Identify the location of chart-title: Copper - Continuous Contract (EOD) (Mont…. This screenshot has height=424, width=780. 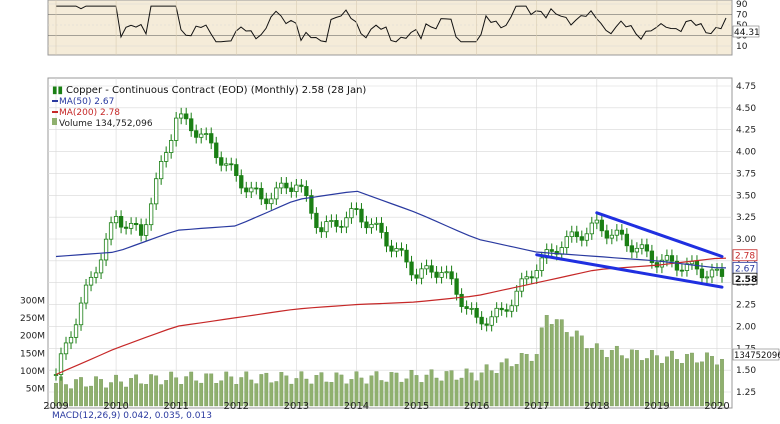
(216, 90).